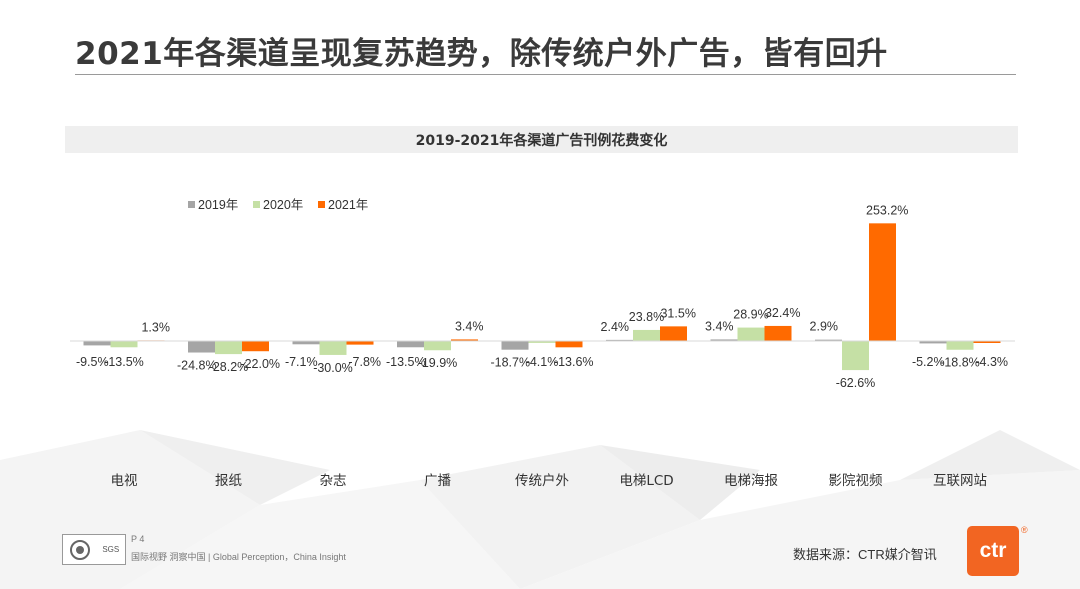 This screenshot has width=1080, height=589. What do you see at coordinates (542, 362) in the screenshot?
I see `data-label: -4.1%` at bounding box center [542, 362].